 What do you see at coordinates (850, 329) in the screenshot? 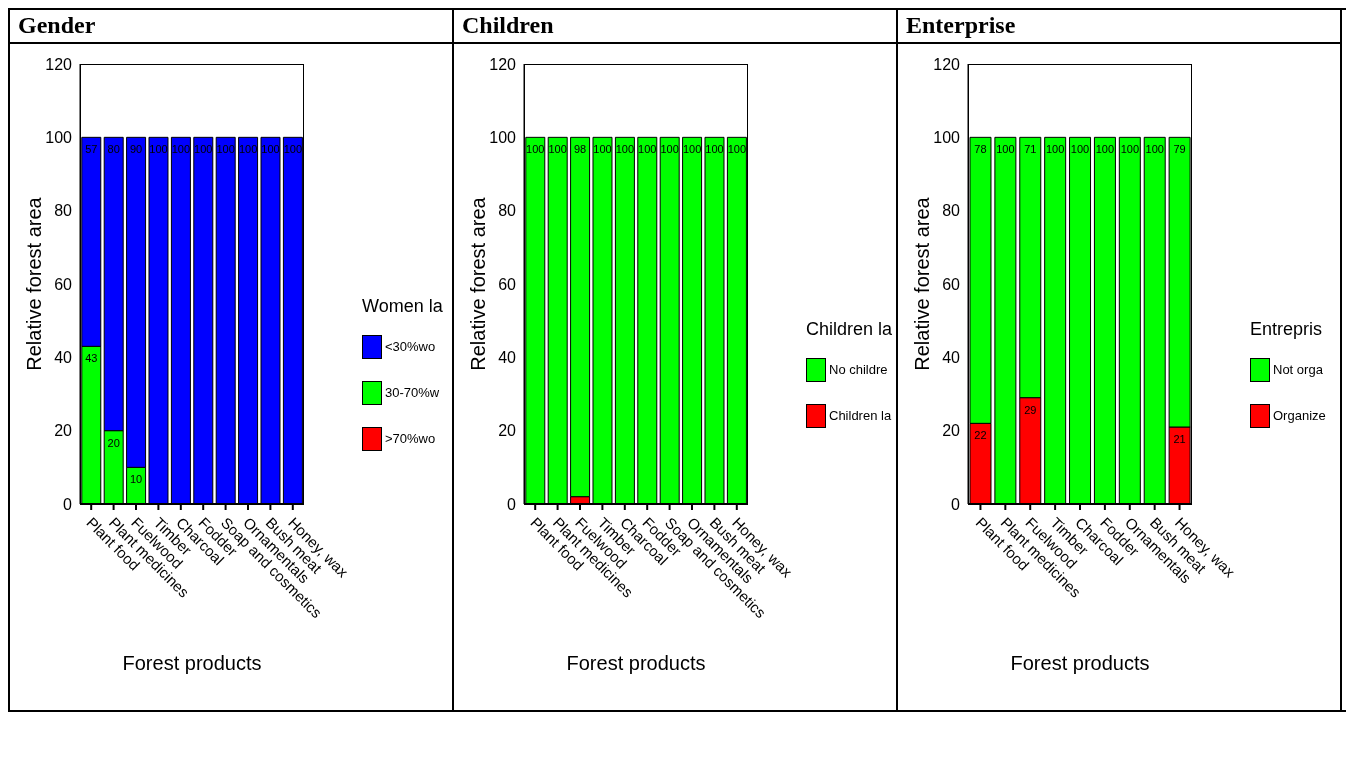
I see `legend-title: Children la` at bounding box center [850, 329].